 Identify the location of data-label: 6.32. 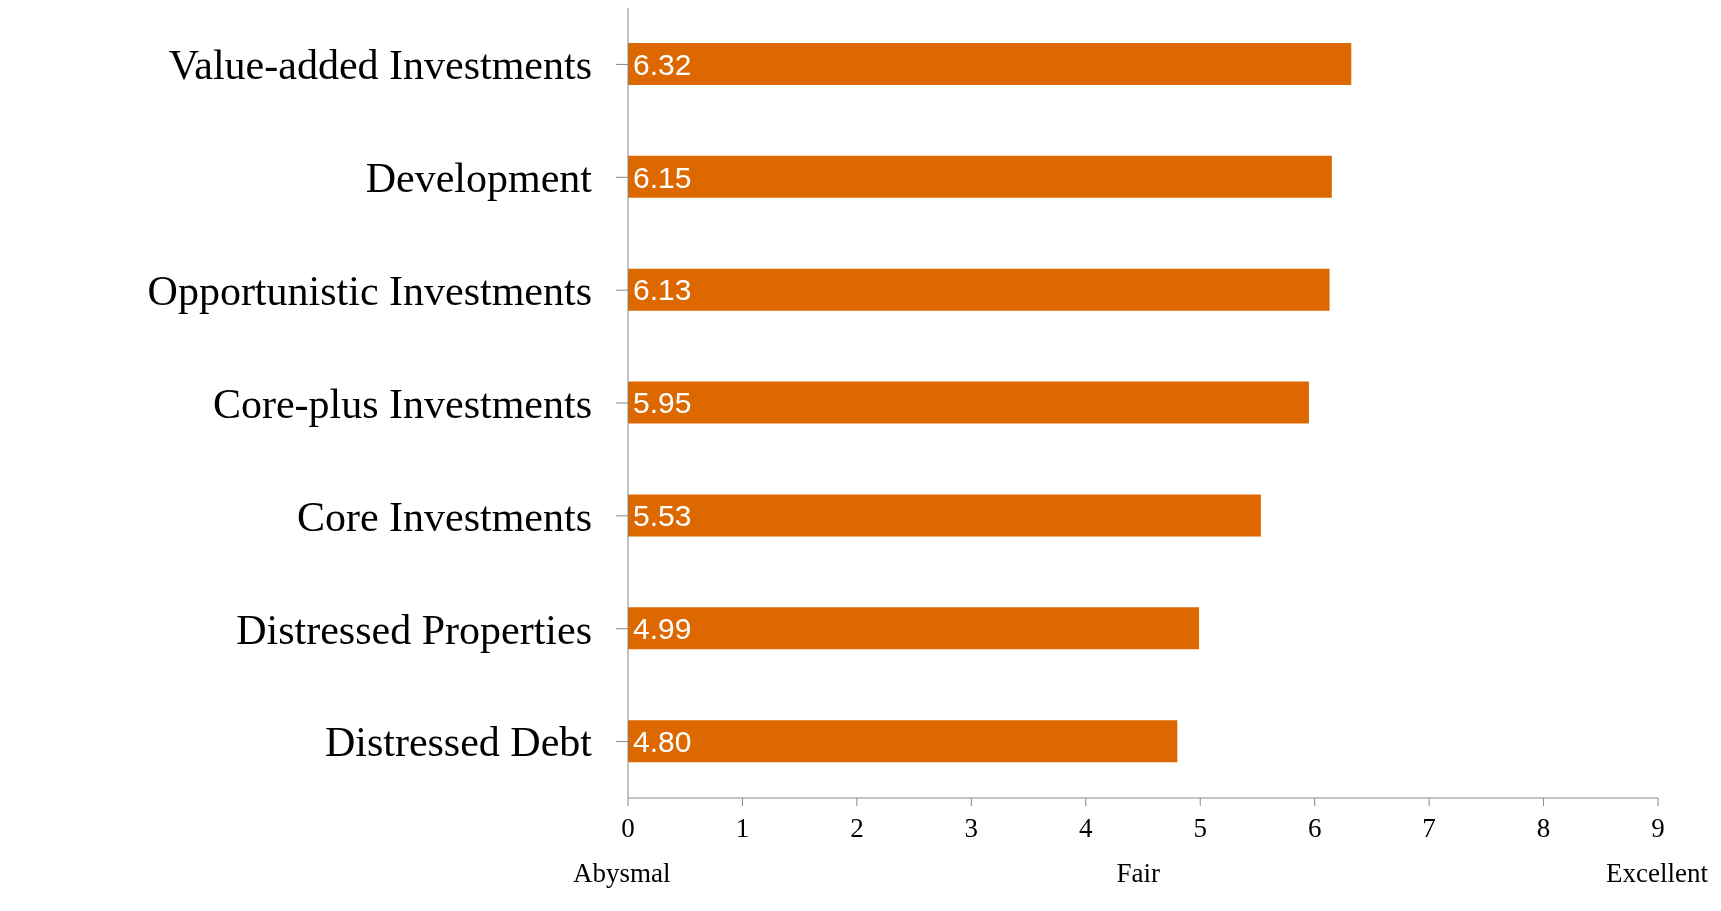
(662, 64).